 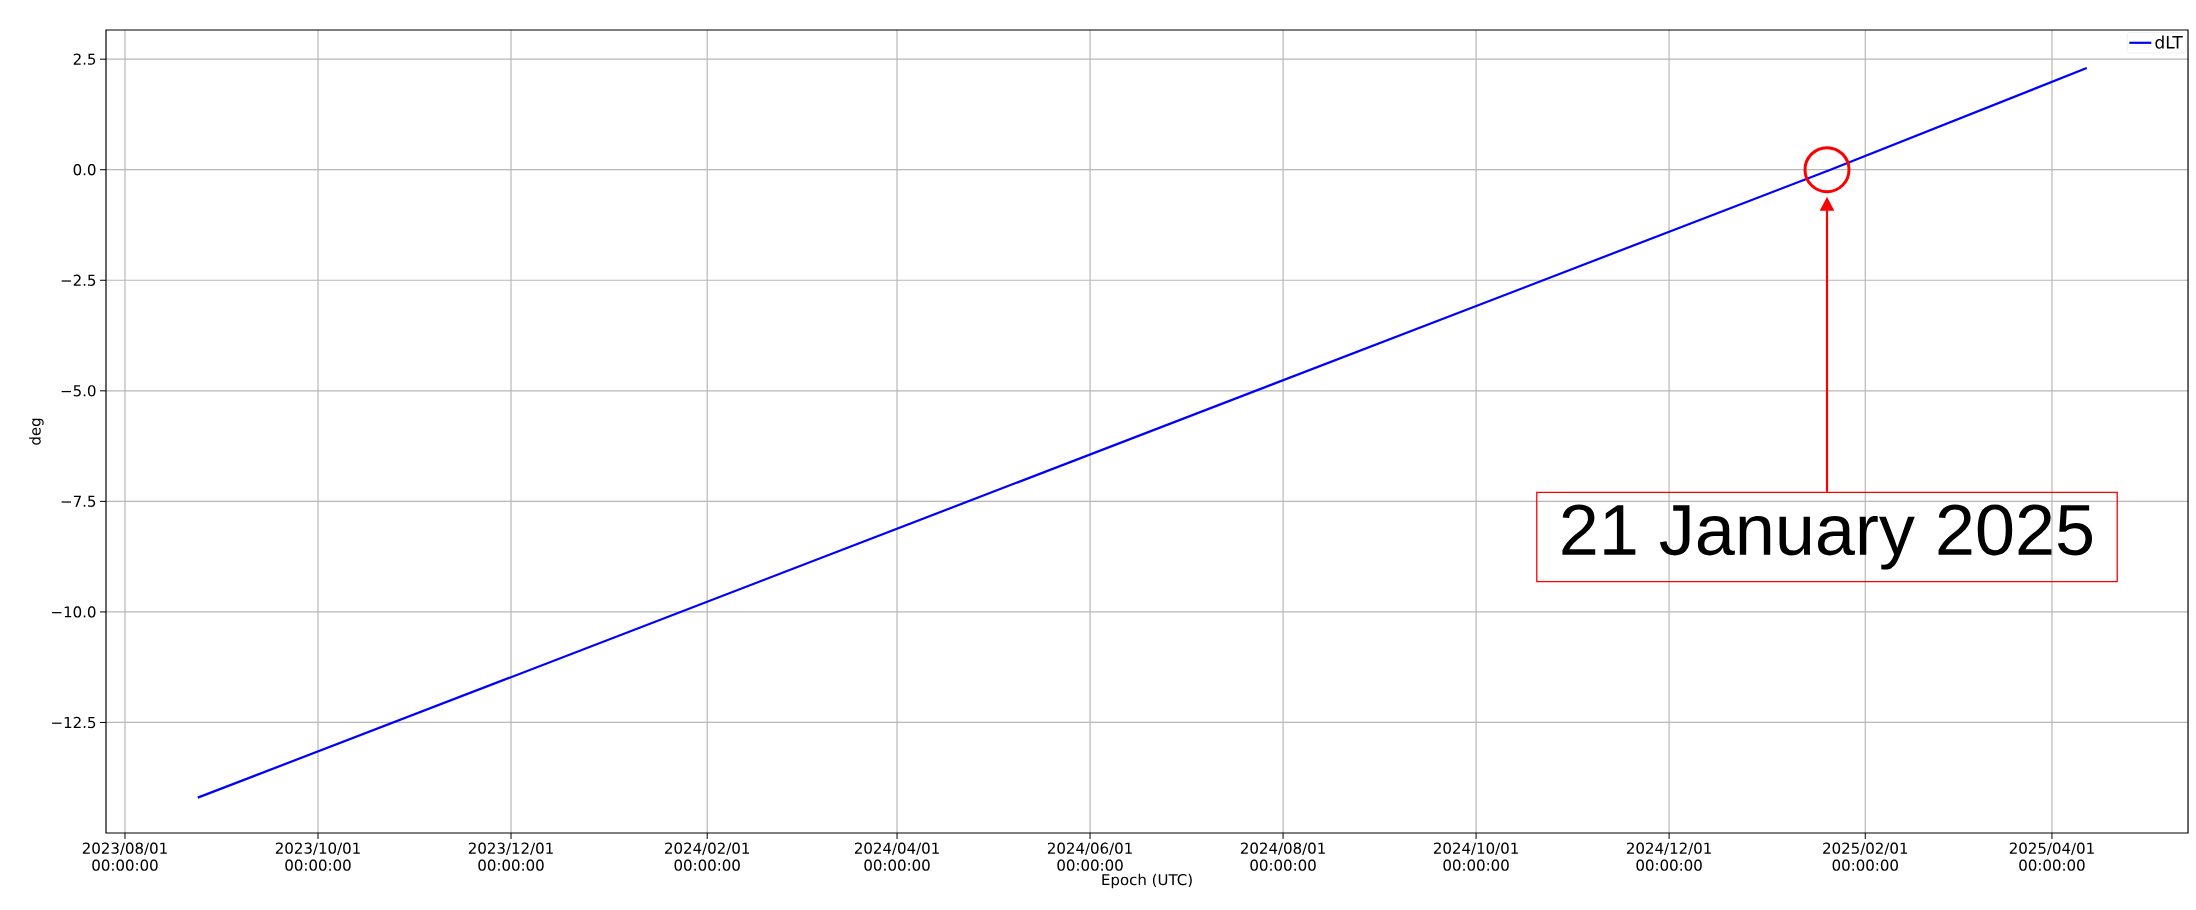 I want to click on y-tick-label: −2.5, so click(x=78, y=280).